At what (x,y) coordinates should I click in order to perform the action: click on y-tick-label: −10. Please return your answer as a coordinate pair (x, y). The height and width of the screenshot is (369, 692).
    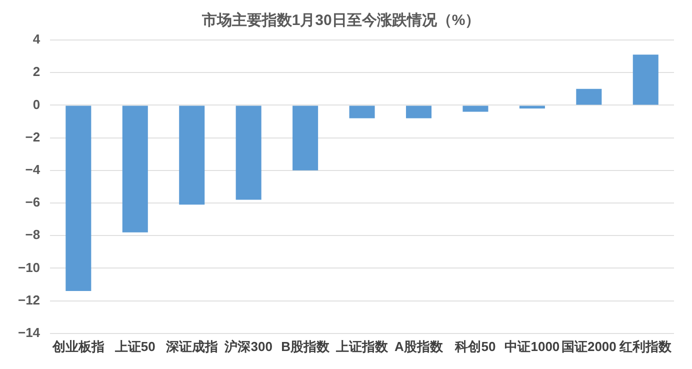
    Looking at the image, I should click on (29, 267).